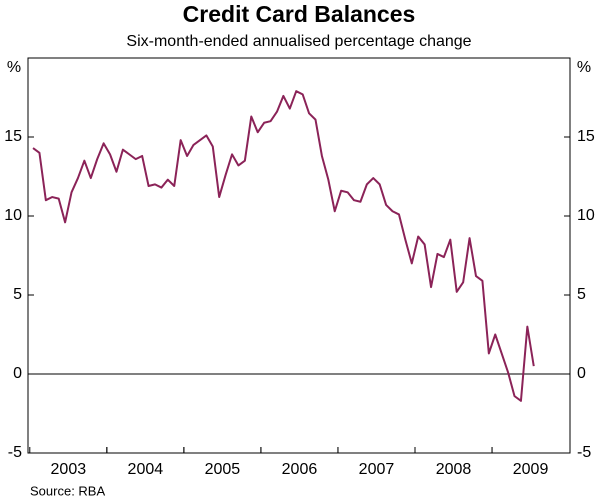  Describe the element at coordinates (15, 452) in the screenshot. I see `y-tick-label: -5` at that location.